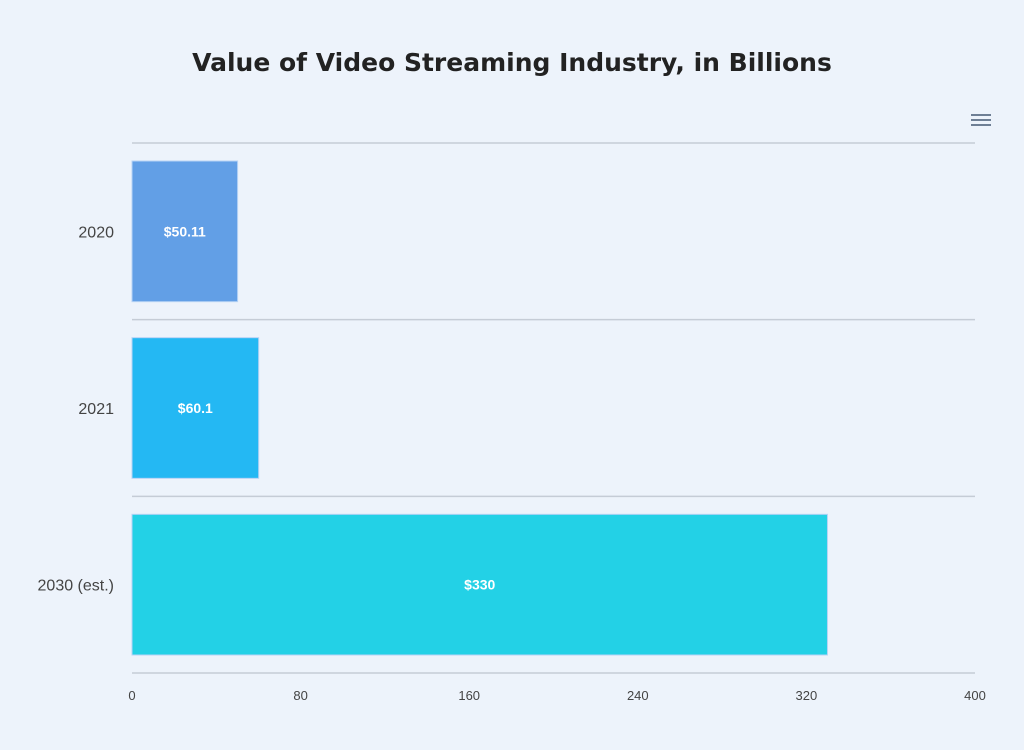 This screenshot has width=1024, height=750. What do you see at coordinates (96, 409) in the screenshot?
I see `y-tick-label: 2021` at bounding box center [96, 409].